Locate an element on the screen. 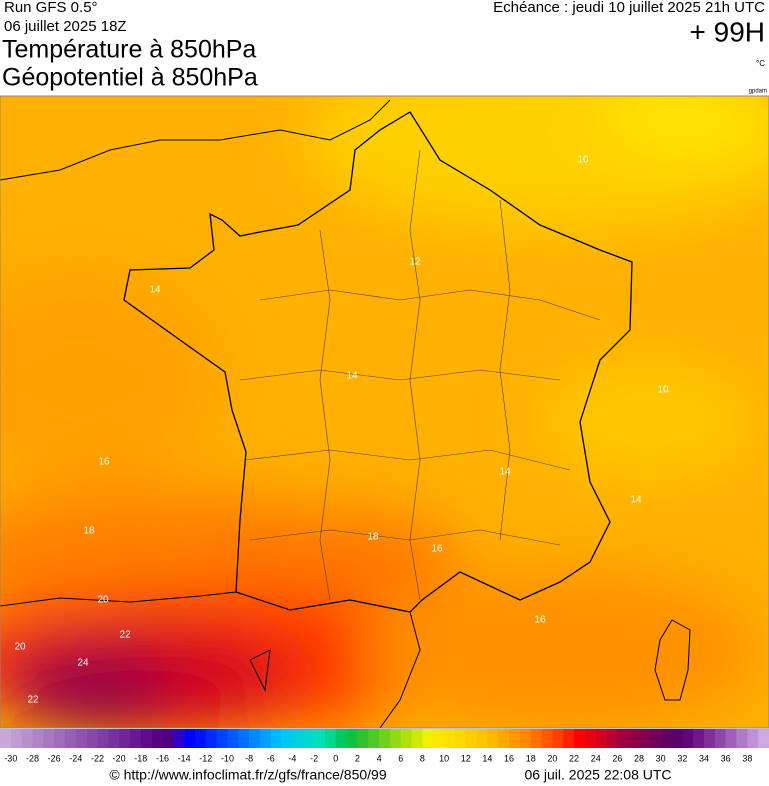  colorbar-label: 26 is located at coordinates (617, 758).